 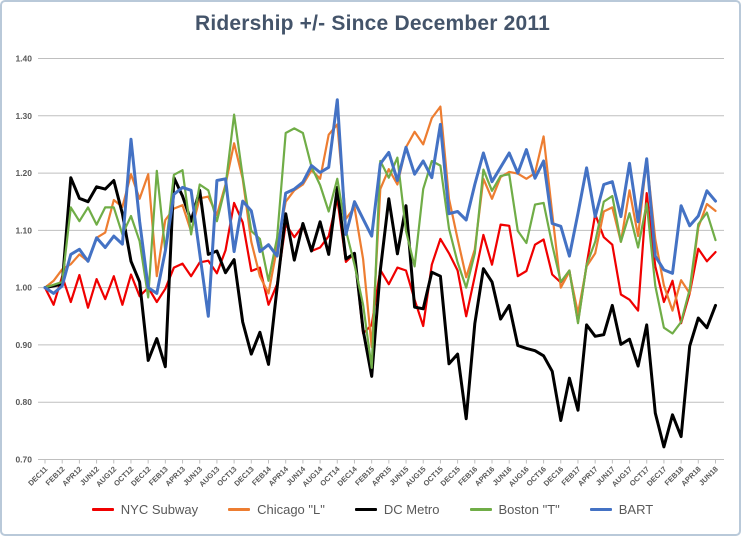 What do you see at coordinates (529, 509) in the screenshot?
I see `legend-label-boston-t: Boston "T"` at bounding box center [529, 509].